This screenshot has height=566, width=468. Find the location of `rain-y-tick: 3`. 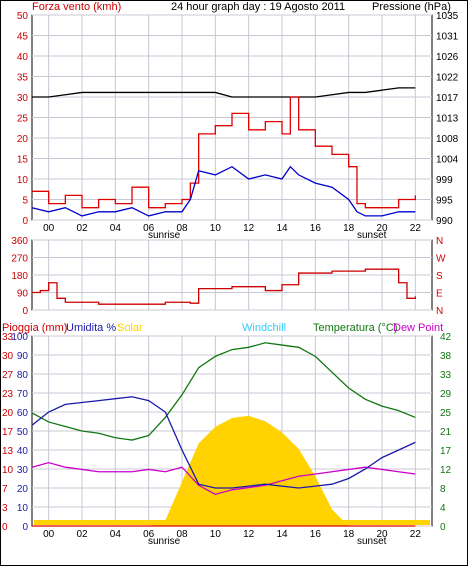

rain-y-tick: 3 is located at coordinates (5, 508).